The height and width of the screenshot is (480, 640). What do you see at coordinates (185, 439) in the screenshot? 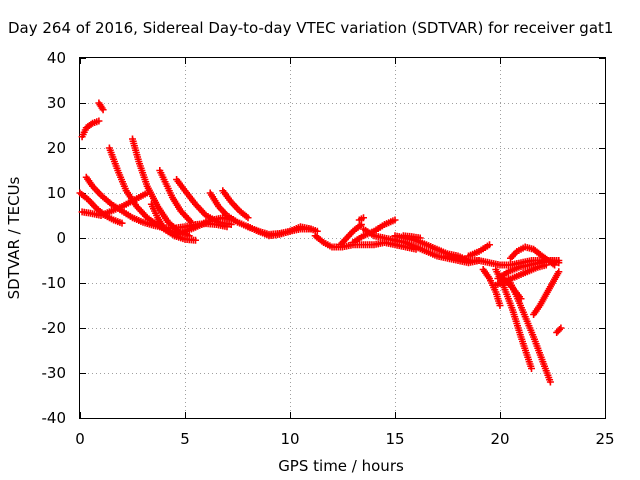
I see `x-tick-label: 5` at bounding box center [185, 439].